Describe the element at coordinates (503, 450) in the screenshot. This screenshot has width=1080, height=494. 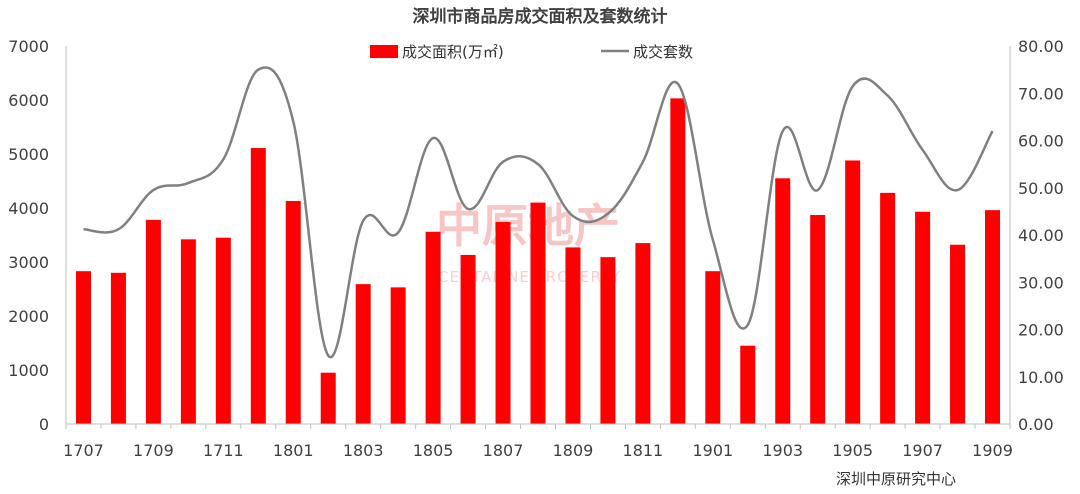
I see `x-tick-label: 1807` at that location.